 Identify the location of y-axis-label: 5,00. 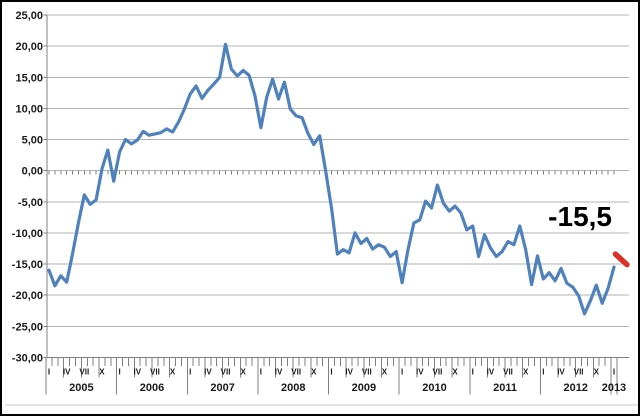
(32, 141).